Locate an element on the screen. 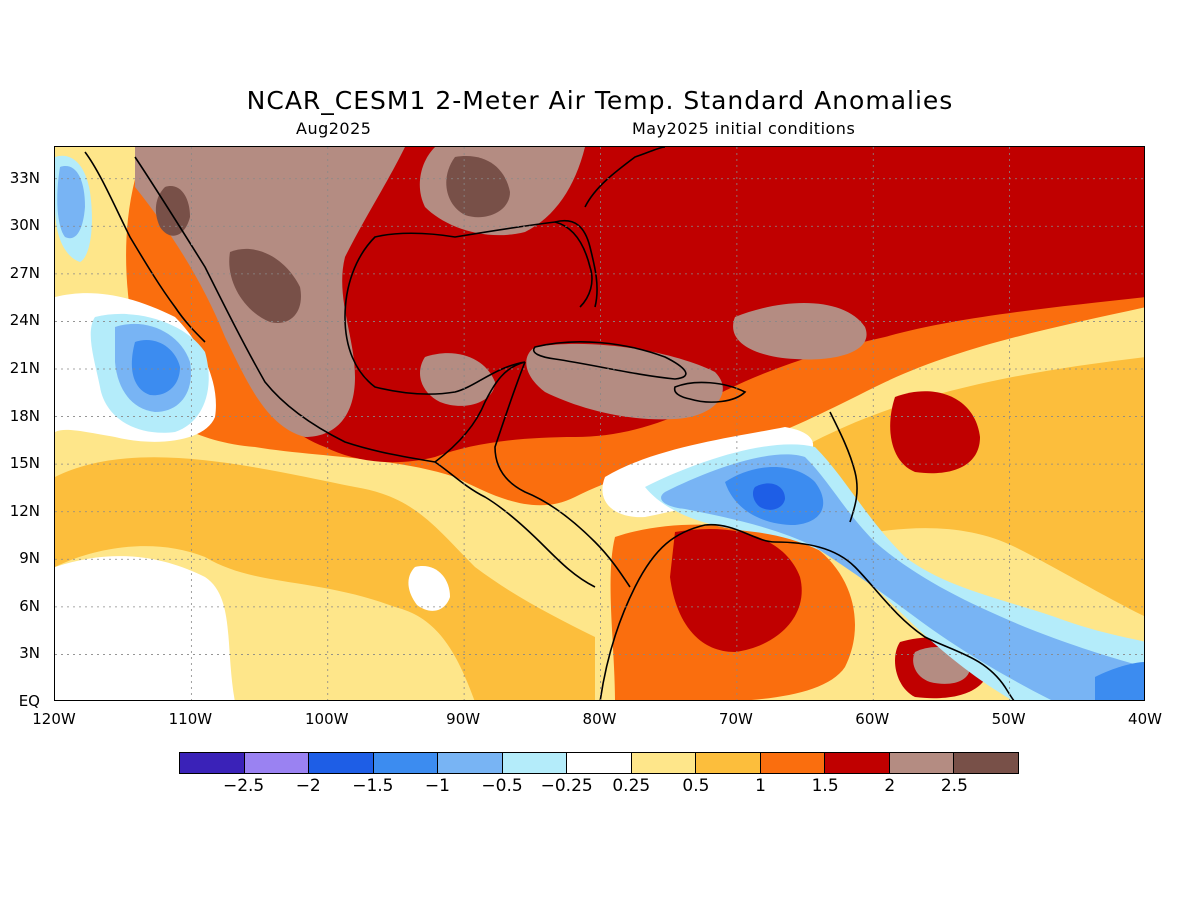 This screenshot has width=1200, height=900. coastline-mexico-pacific is located at coordinates (285, 309).